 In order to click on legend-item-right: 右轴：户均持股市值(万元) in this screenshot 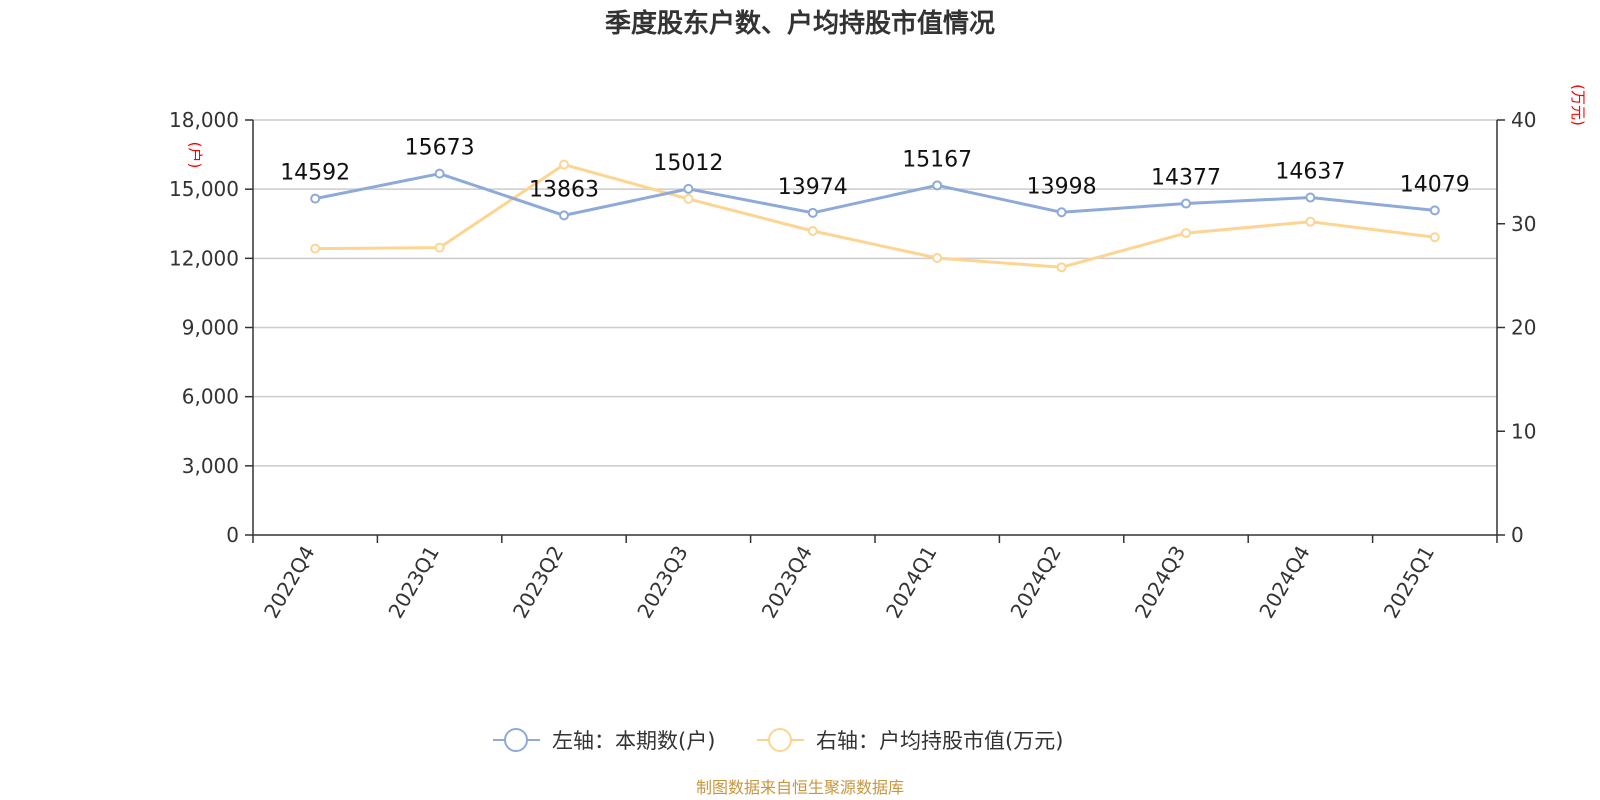, I will do `click(910, 740)`.